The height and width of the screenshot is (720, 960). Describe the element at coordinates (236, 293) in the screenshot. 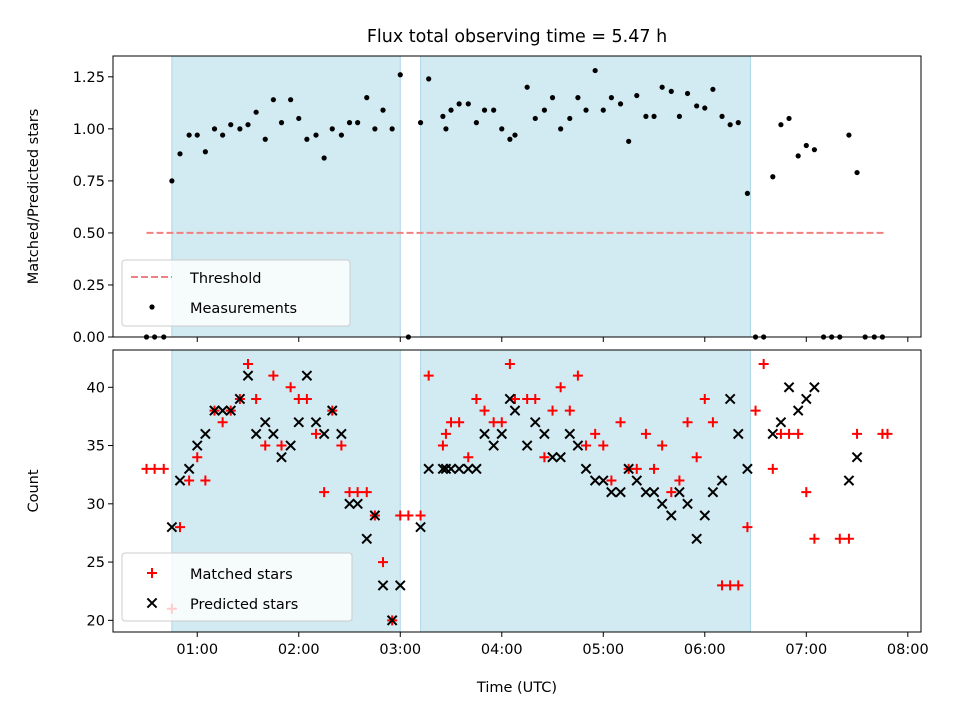

I see `legend-box-top` at that location.